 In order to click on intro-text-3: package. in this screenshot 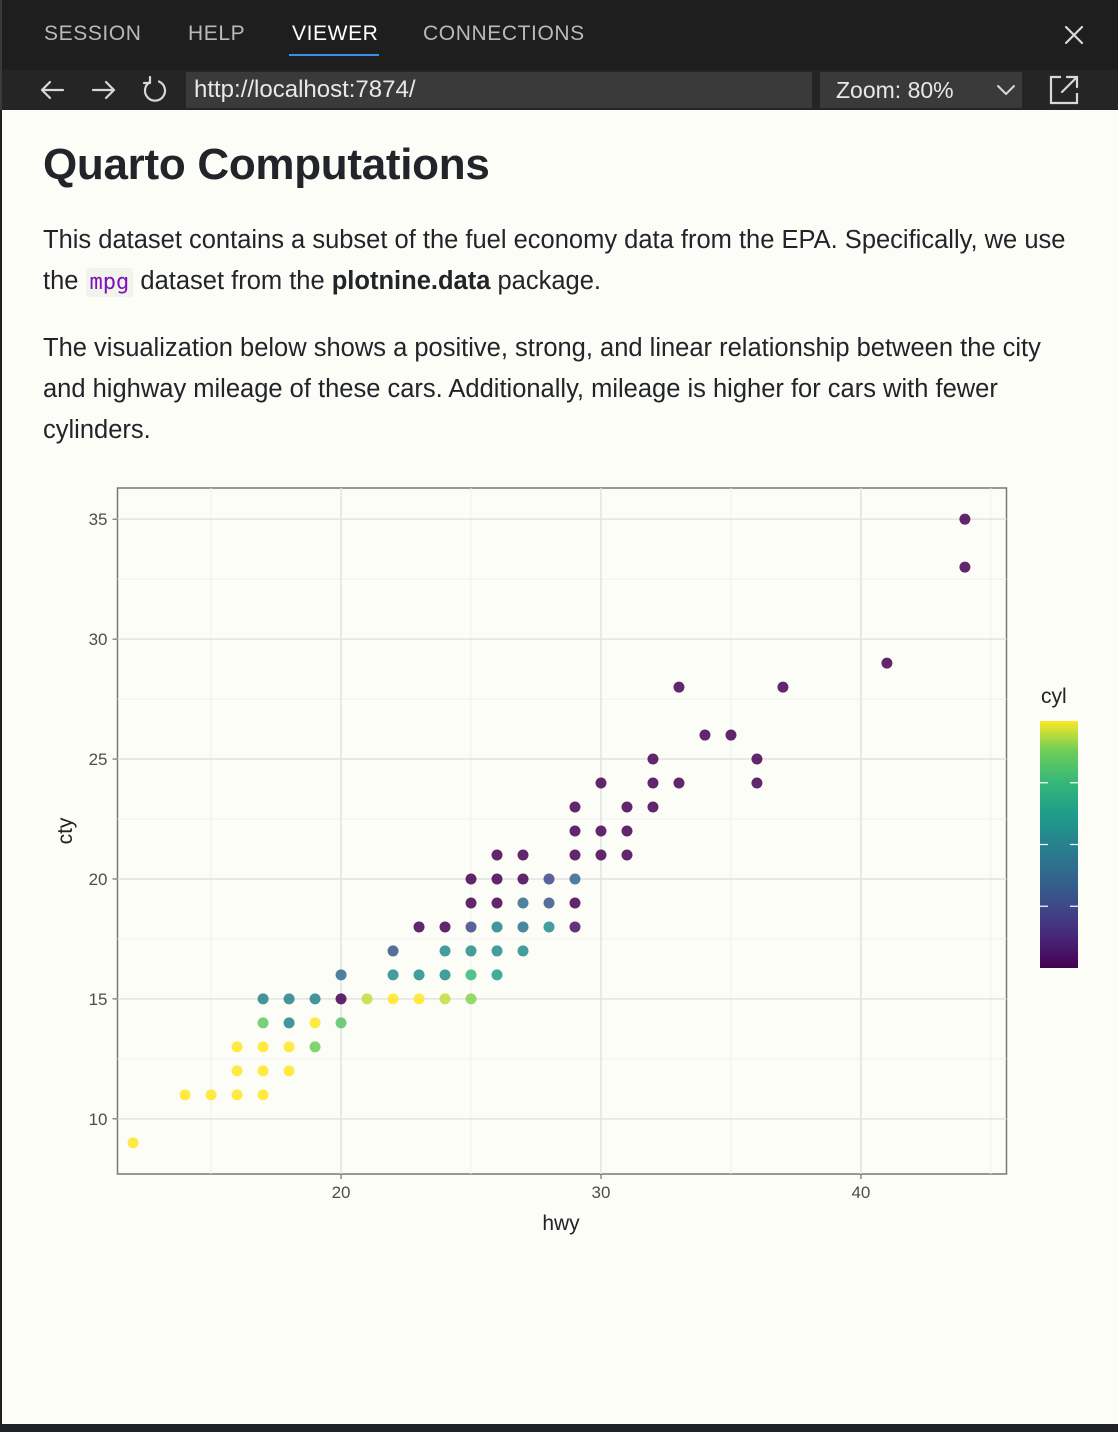, I will do `click(545, 281)`.